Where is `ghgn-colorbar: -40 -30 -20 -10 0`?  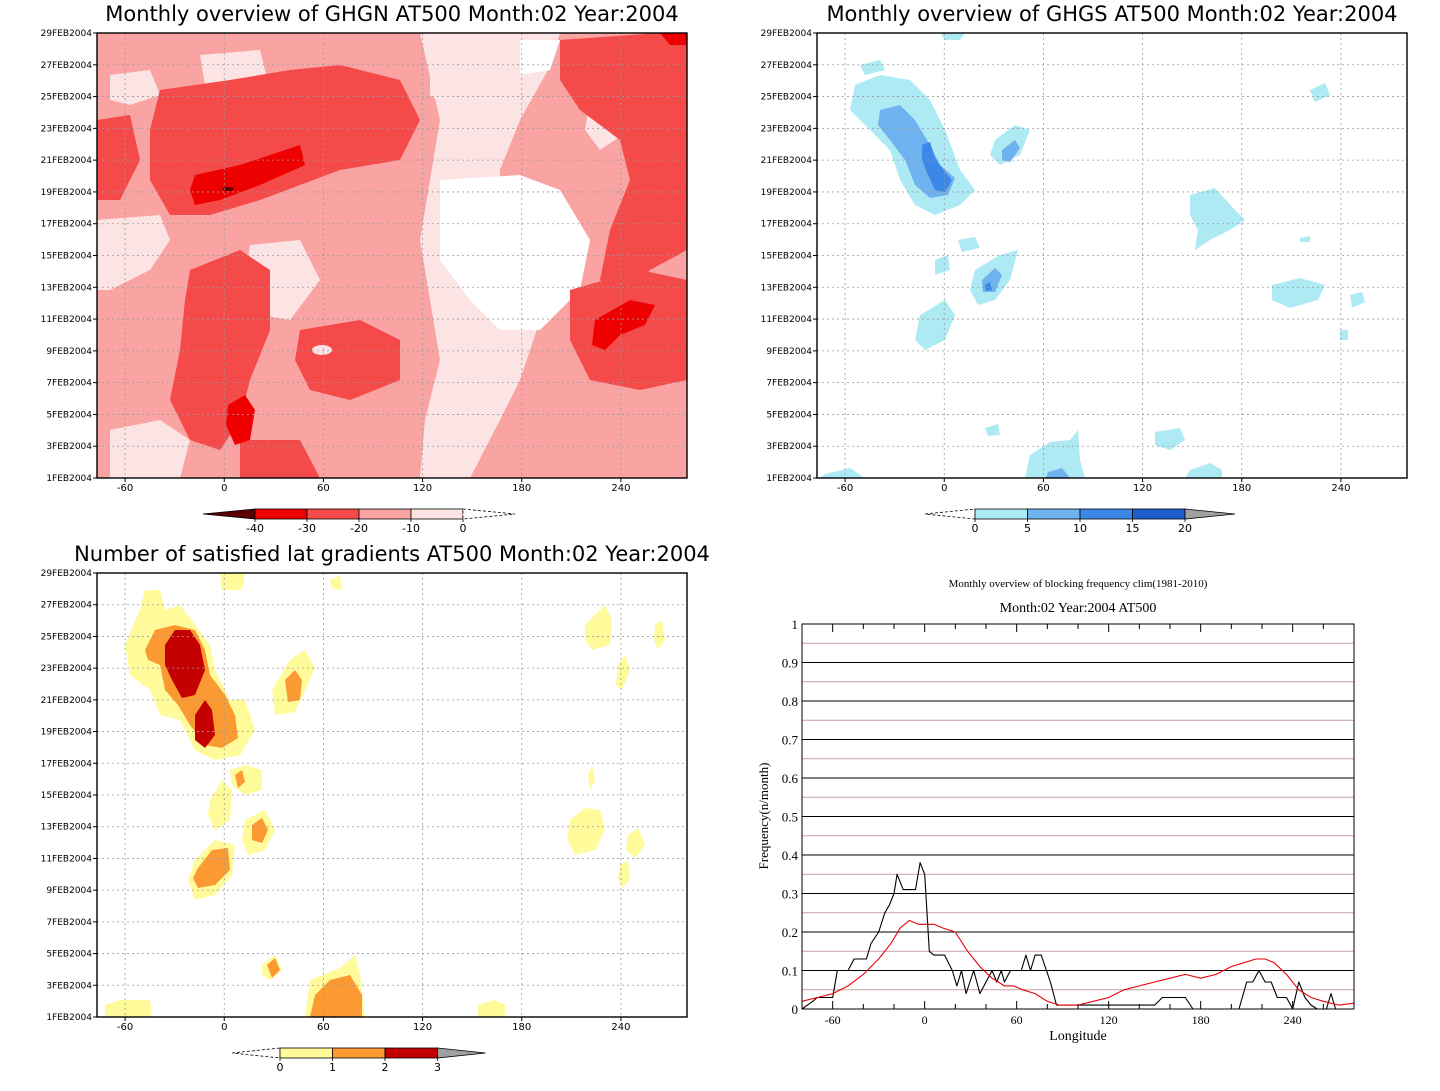
ghgn-colorbar: -40 -30 -20 -10 0 is located at coordinates (359, 521).